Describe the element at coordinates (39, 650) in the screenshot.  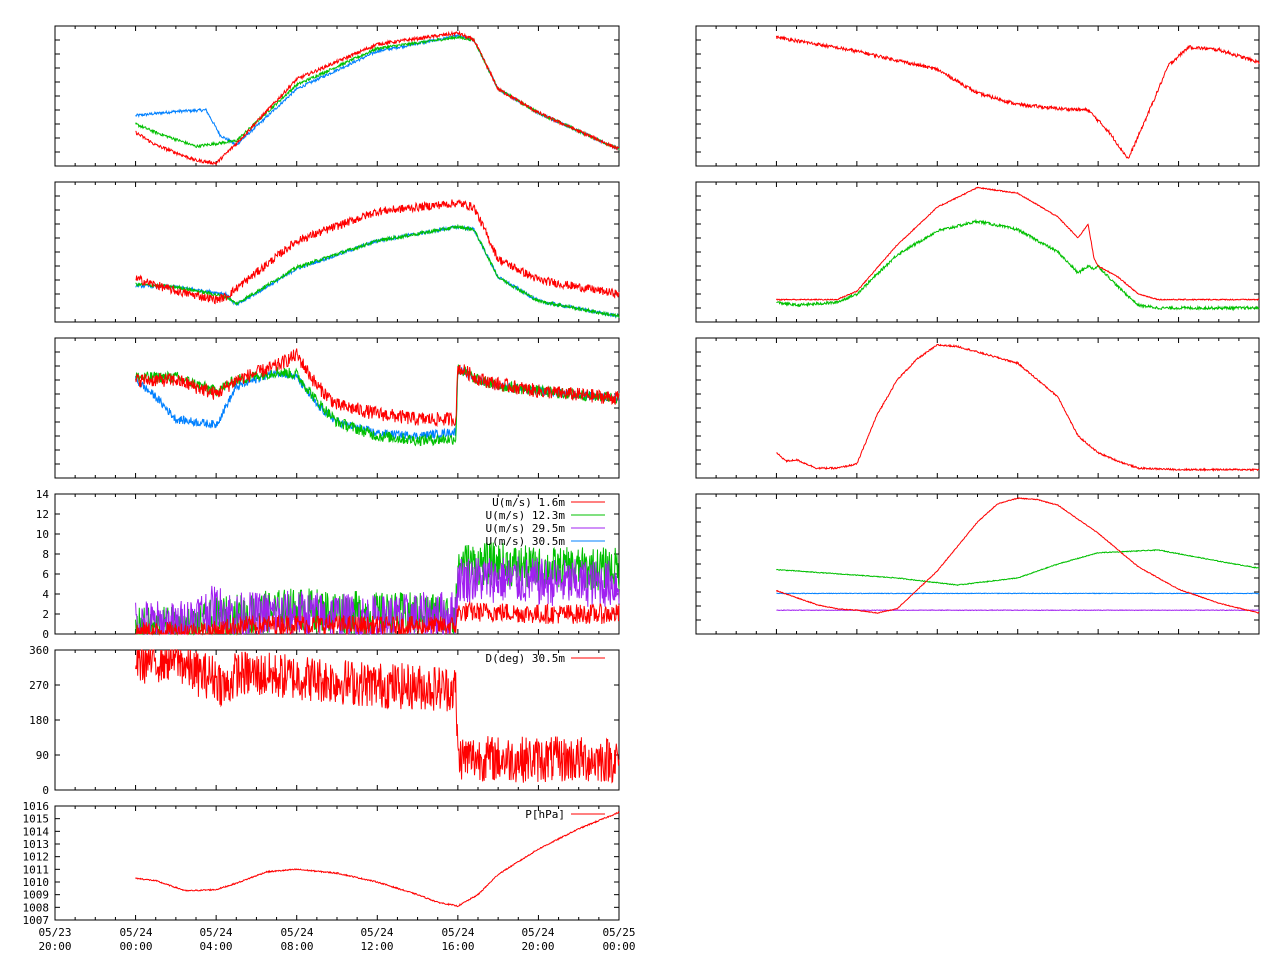
I see `y-tick-label: 360` at that location.